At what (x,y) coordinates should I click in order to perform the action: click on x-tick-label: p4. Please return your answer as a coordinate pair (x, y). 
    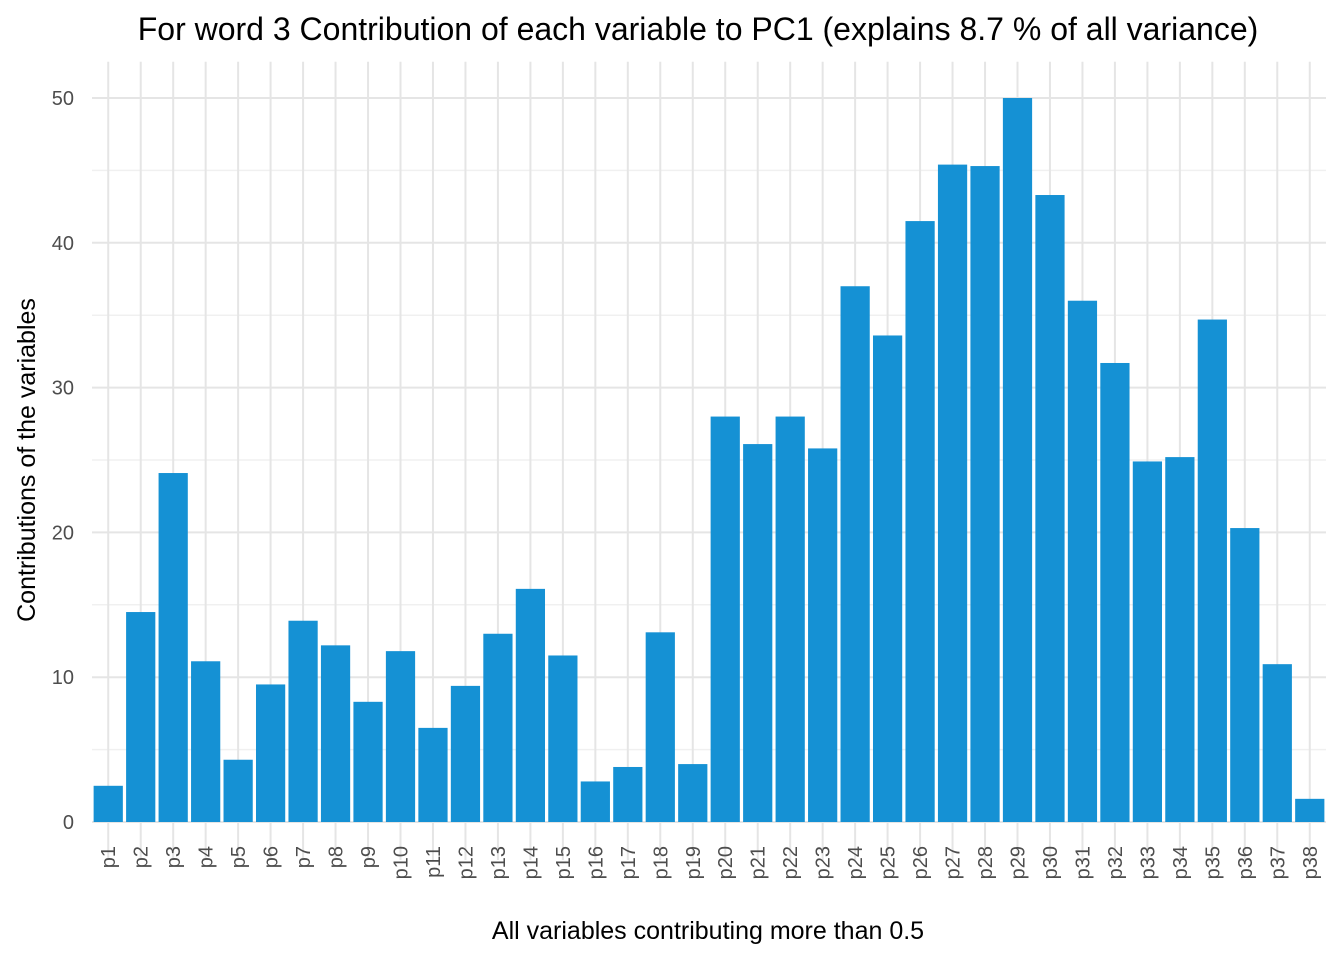
    Looking at the image, I should click on (207, 857).